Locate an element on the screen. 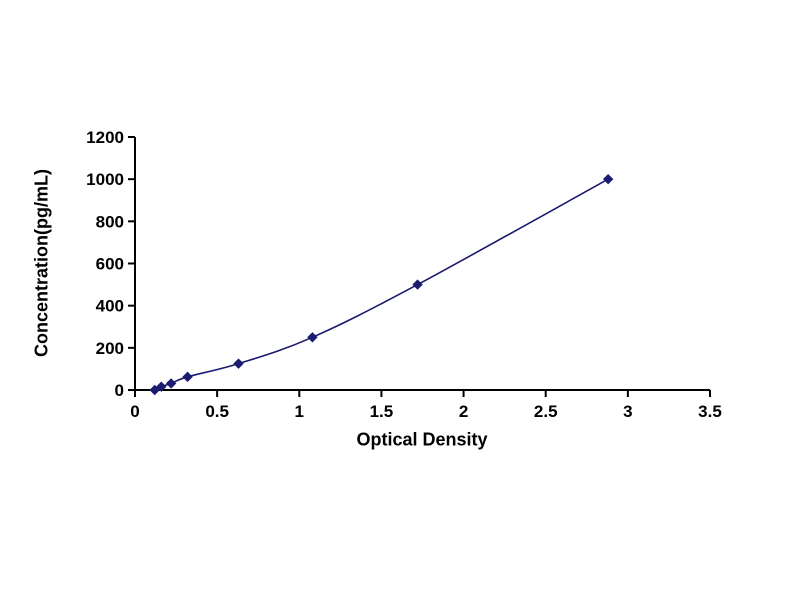  x-axis-title: Optical Density is located at coordinates (422, 439).